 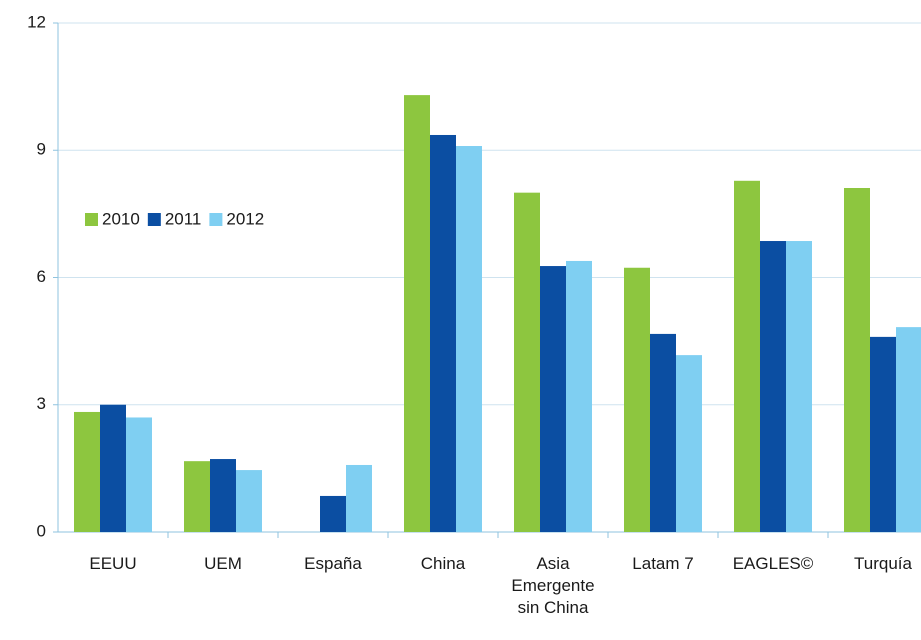 I want to click on y-tick-label: 12, so click(x=36, y=21).